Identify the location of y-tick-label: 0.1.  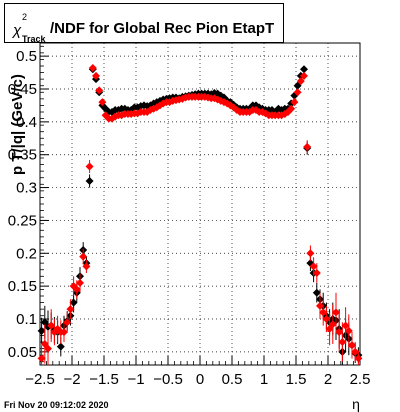
(26, 319).